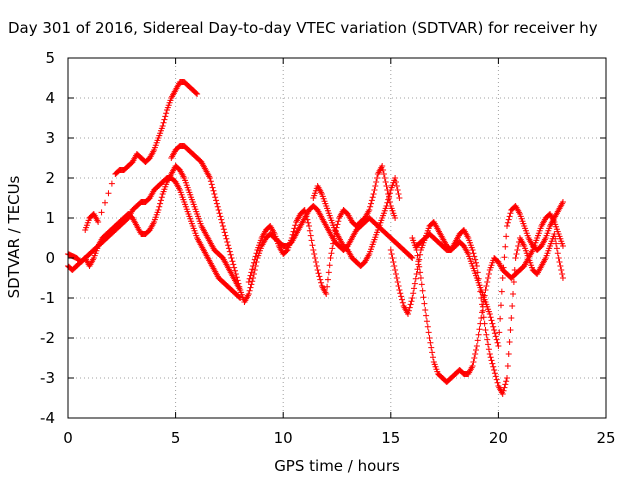 This screenshot has height=480, width=640. Describe the element at coordinates (390, 438) in the screenshot. I see `x-tick-label: 15` at that location.